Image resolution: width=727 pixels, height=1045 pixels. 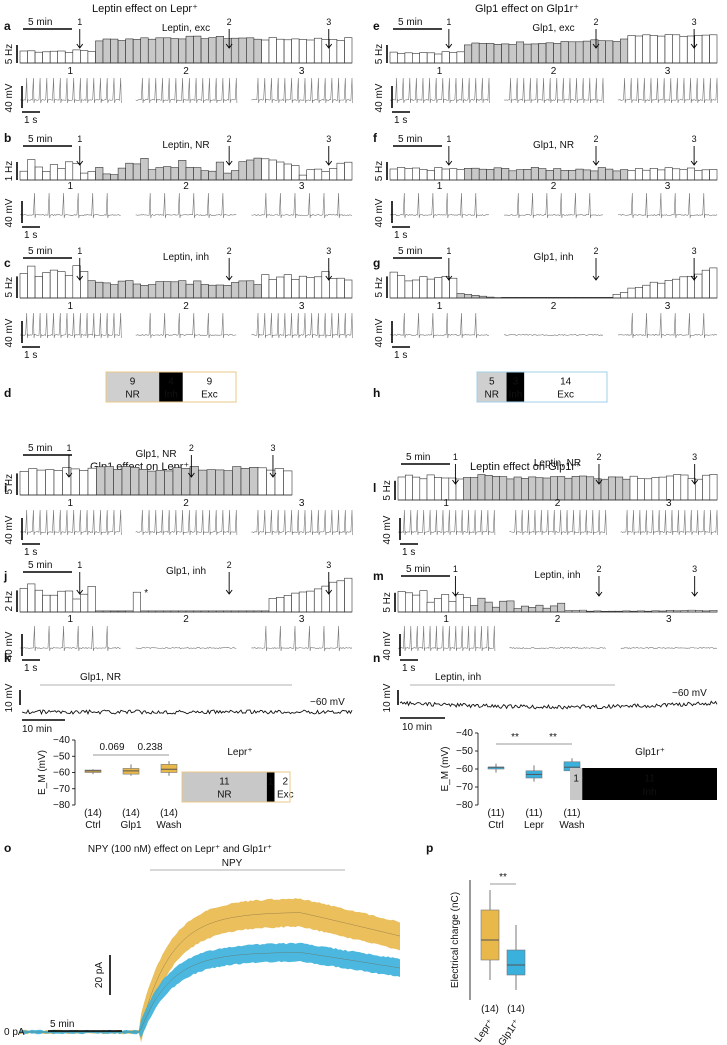 I want to click on application-label: NPY, so click(x=232, y=863).